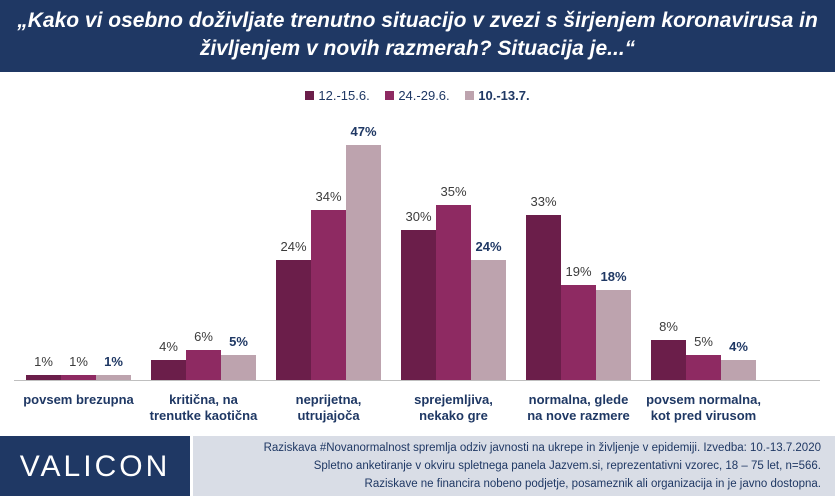 This screenshot has width=835, height=502. Describe the element at coordinates (293, 246) in the screenshot. I see `data-label-s1-c3: 24%` at that location.